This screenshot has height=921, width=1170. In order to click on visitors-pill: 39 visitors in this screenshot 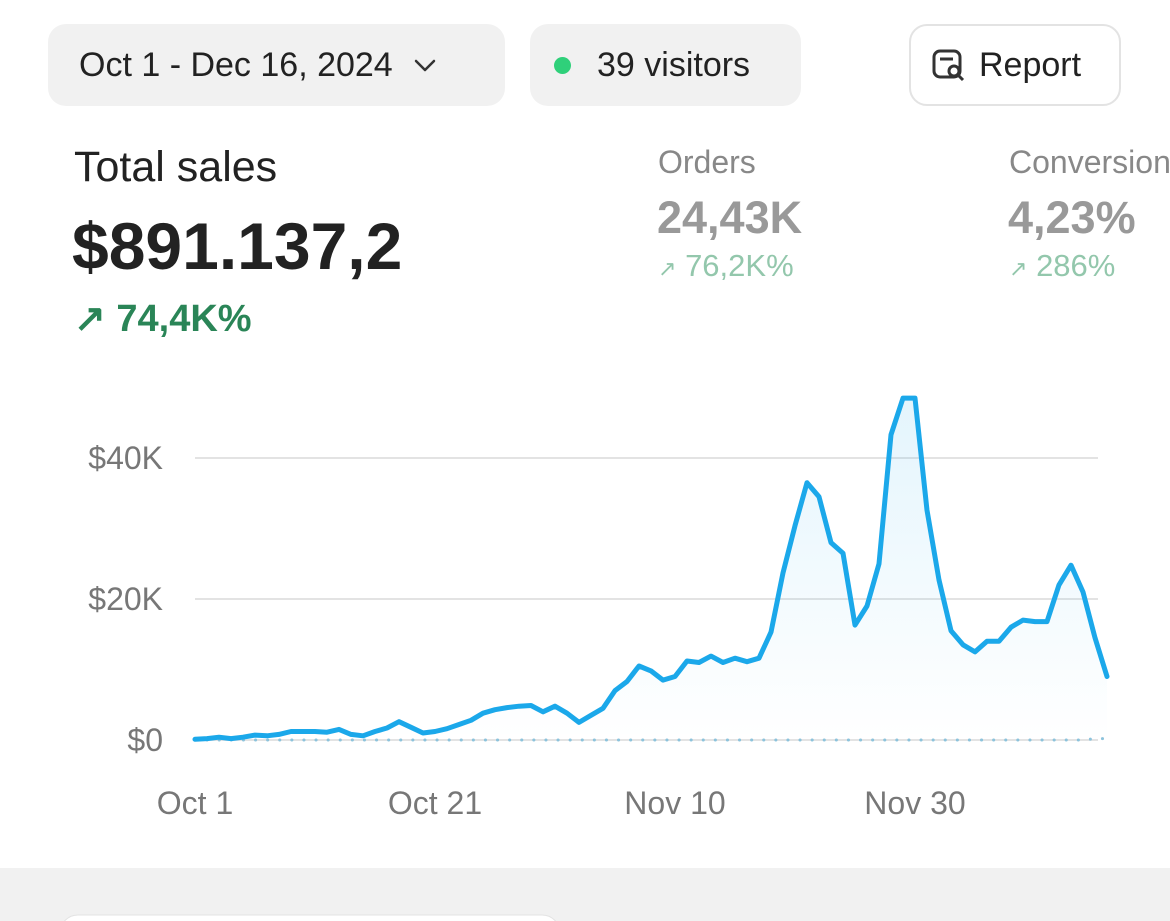, I will do `click(665, 65)`.